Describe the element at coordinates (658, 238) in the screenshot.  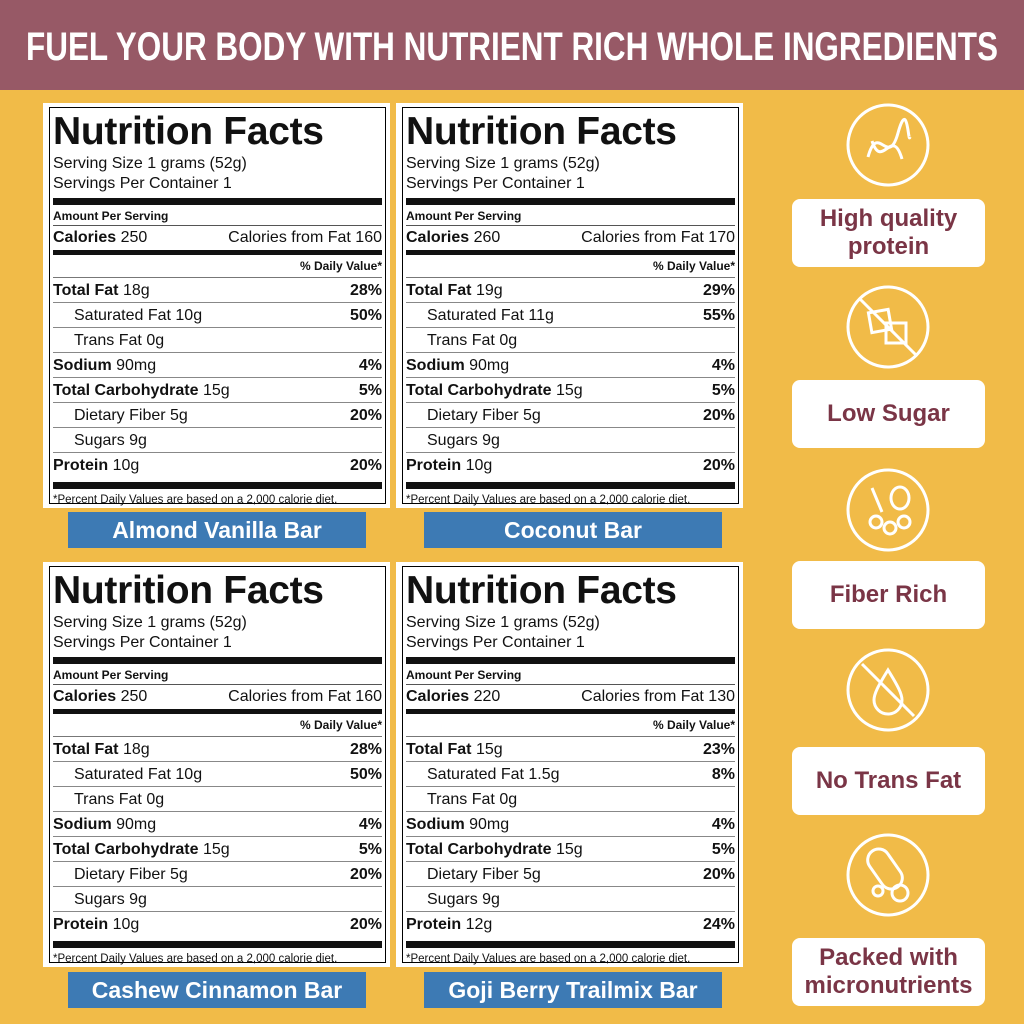
I see `fat-calories: Calories from Fat 170` at that location.